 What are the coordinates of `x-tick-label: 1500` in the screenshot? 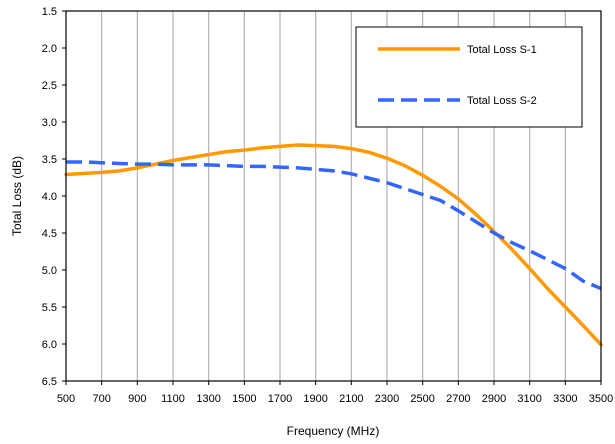 It's located at (244, 399).